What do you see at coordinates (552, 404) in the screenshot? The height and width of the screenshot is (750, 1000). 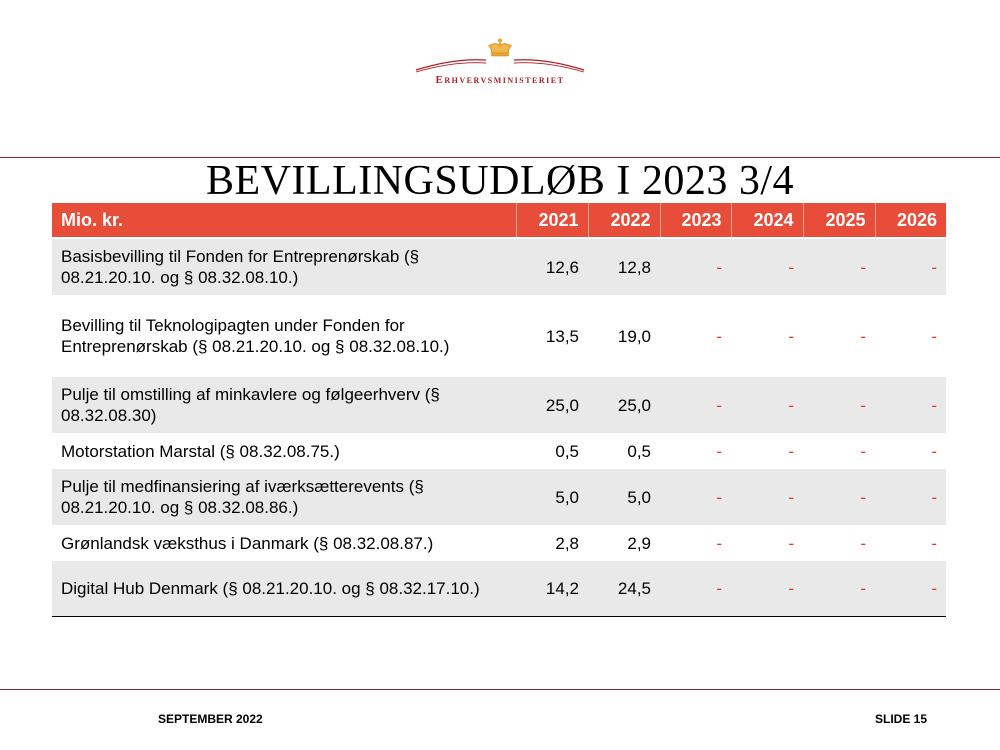 I see `cell-2021: 25,0` at bounding box center [552, 404].